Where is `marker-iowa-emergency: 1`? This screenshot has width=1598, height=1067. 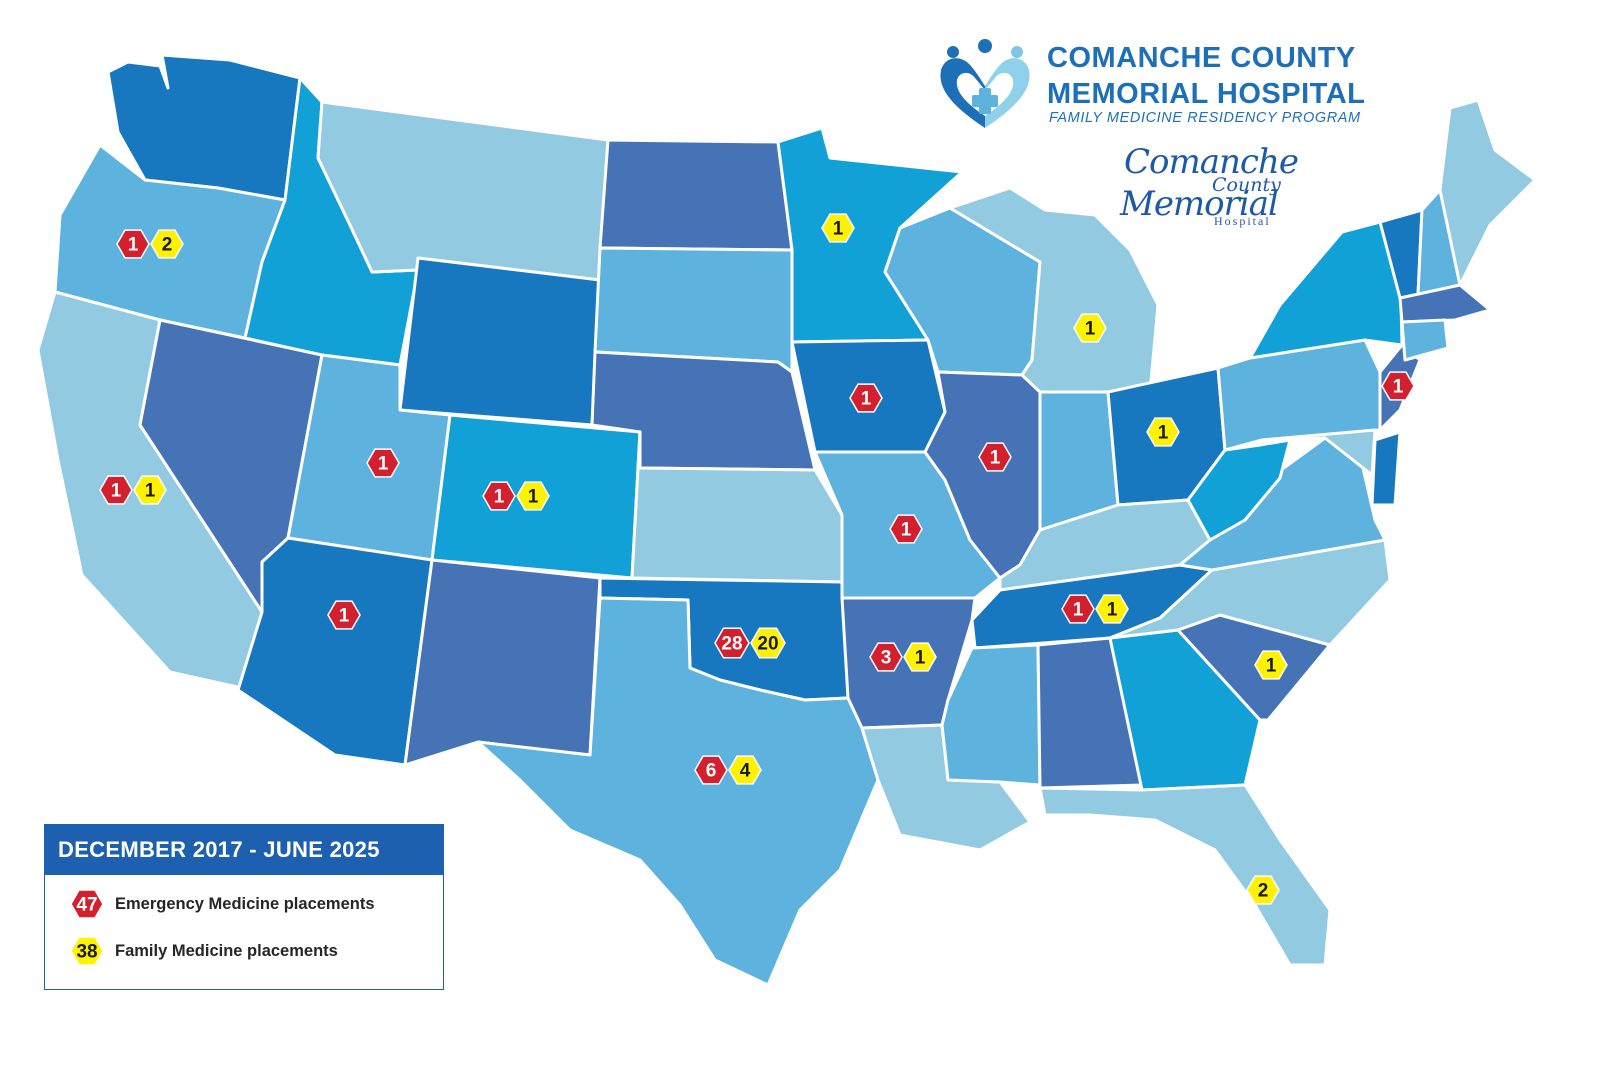
marker-iowa-emergency: 1 is located at coordinates (866, 398).